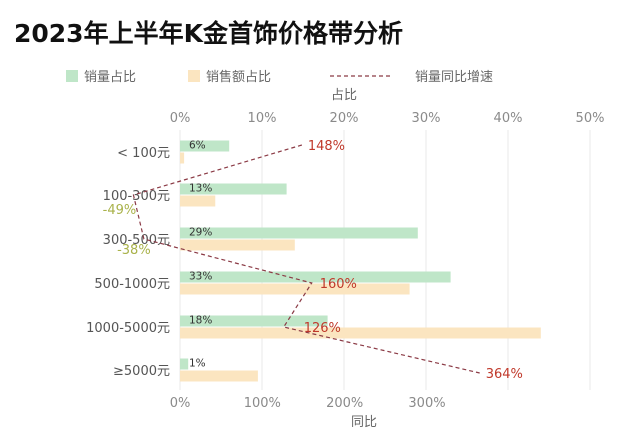 This screenshot has width=624, height=443. I want to click on growth-data-label: 148%, so click(326, 146).